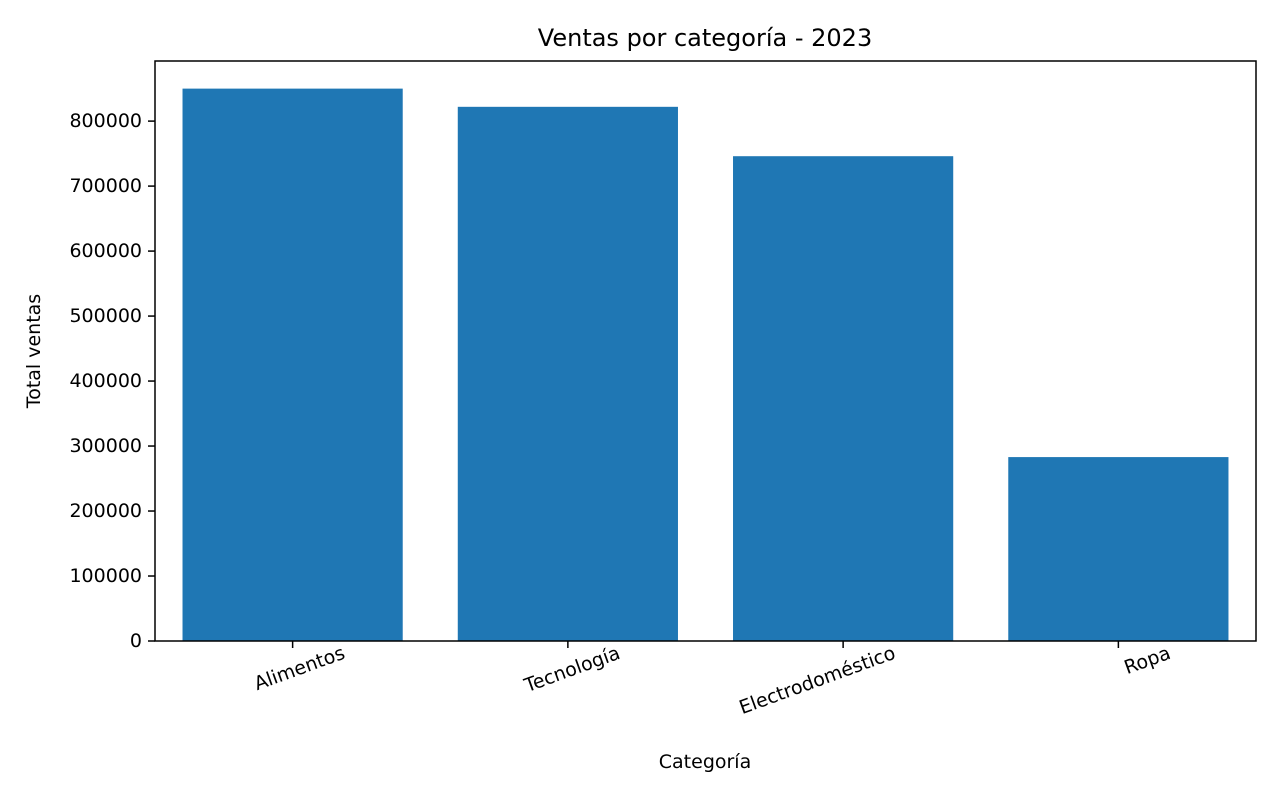  Describe the element at coordinates (105, 251) in the screenshot. I see `y-tick-label: 600000` at that location.